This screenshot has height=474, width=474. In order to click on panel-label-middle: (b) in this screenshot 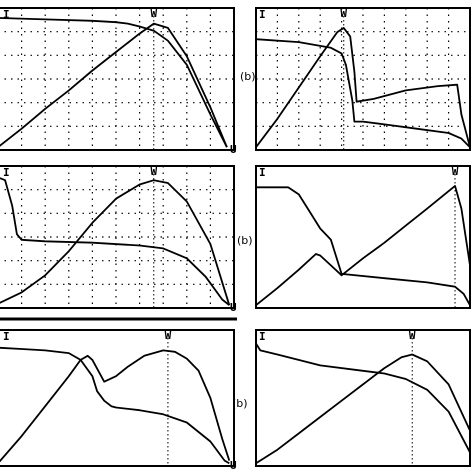, I will do `click(245, 240)`.